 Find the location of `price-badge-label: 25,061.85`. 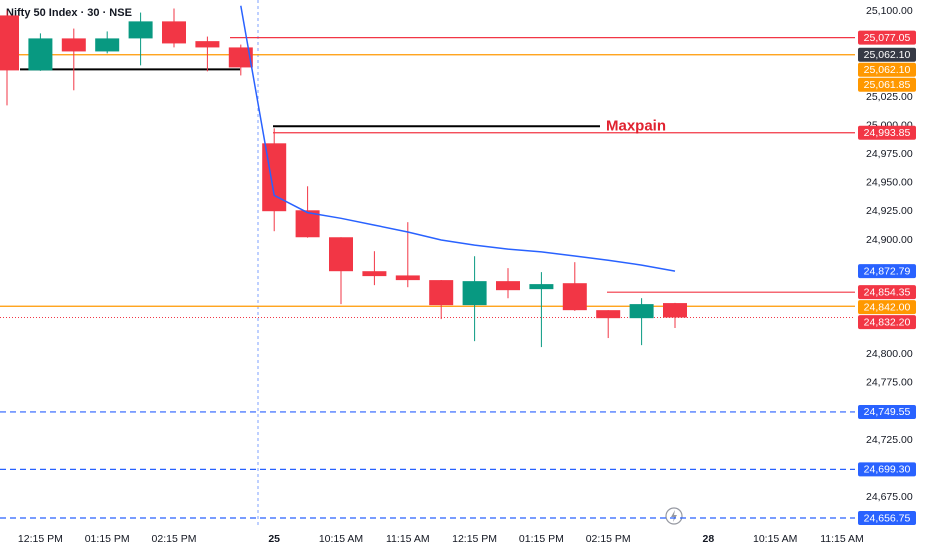

price-badge-label: 25,061.85 is located at coordinates (887, 85).